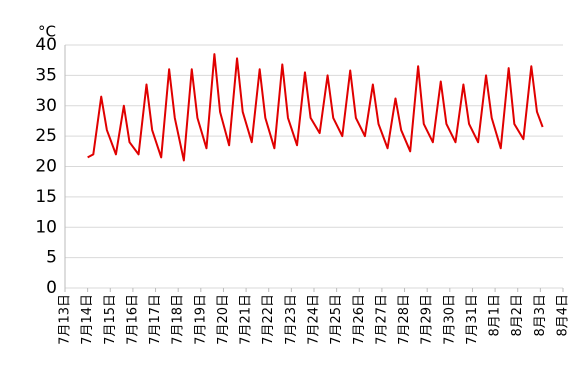  Describe the element at coordinates (495, 315) in the screenshot. I see `x-tick-label: 8月1日` at that location.